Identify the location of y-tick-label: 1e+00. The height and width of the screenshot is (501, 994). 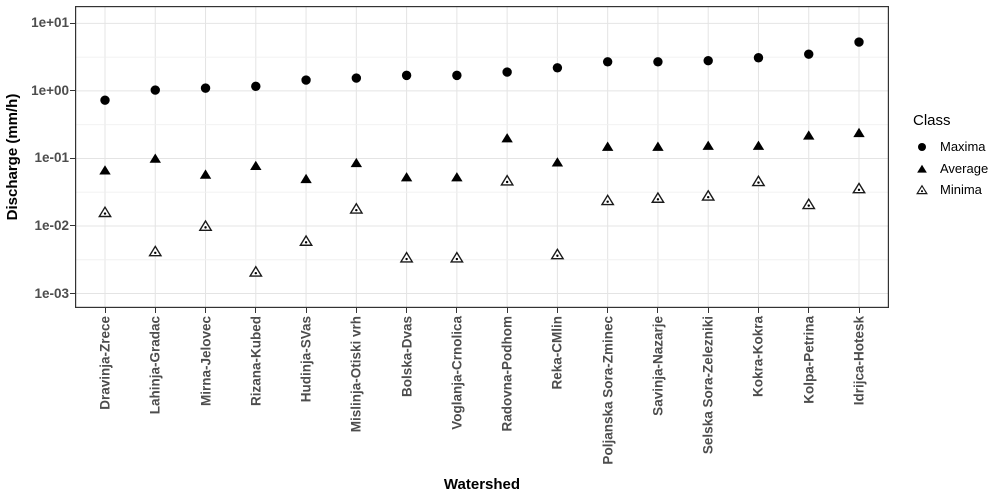
(50, 90).